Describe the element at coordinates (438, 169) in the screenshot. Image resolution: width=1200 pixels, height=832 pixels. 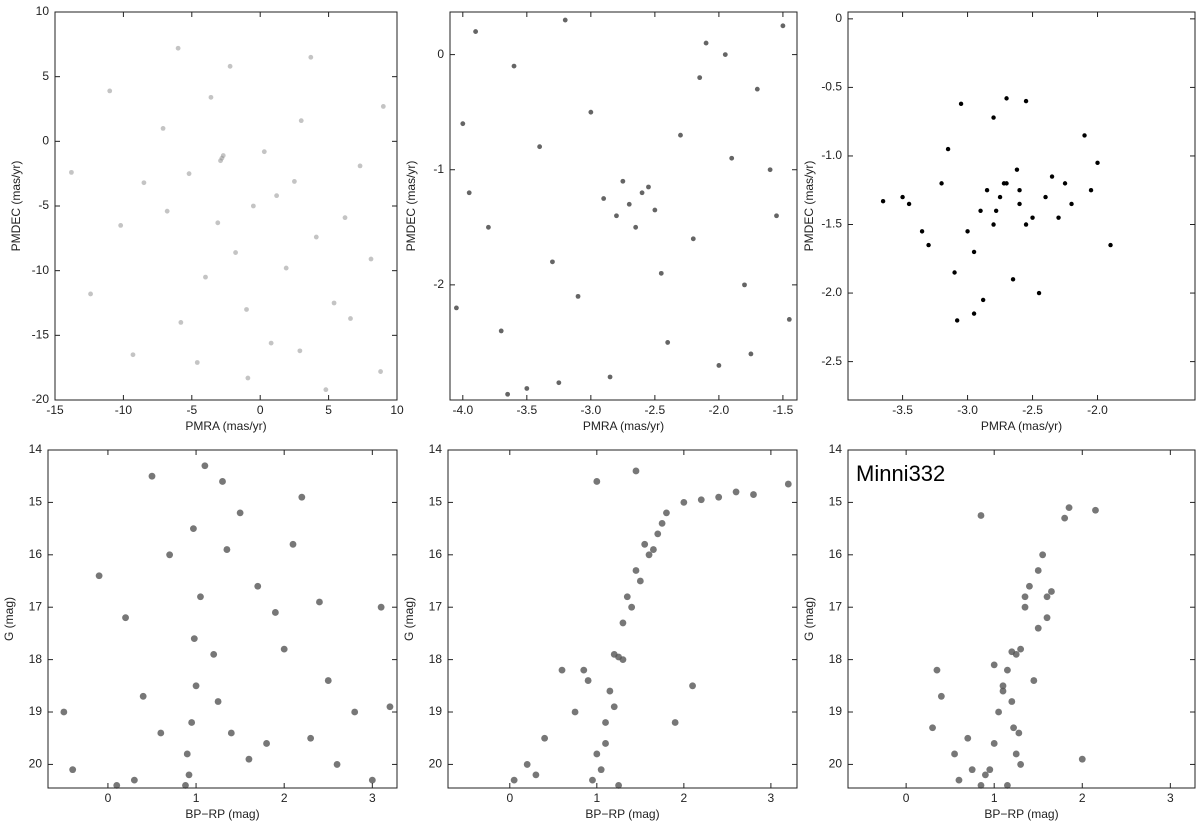
I see `y-tick-label: -1` at that location.